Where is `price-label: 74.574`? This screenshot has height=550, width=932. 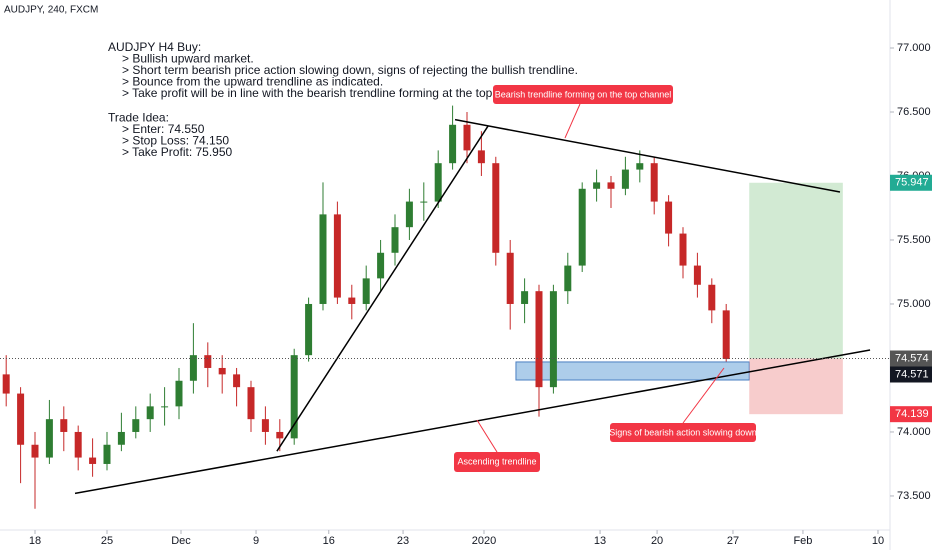
price-label: 74.574 is located at coordinates (912, 358).